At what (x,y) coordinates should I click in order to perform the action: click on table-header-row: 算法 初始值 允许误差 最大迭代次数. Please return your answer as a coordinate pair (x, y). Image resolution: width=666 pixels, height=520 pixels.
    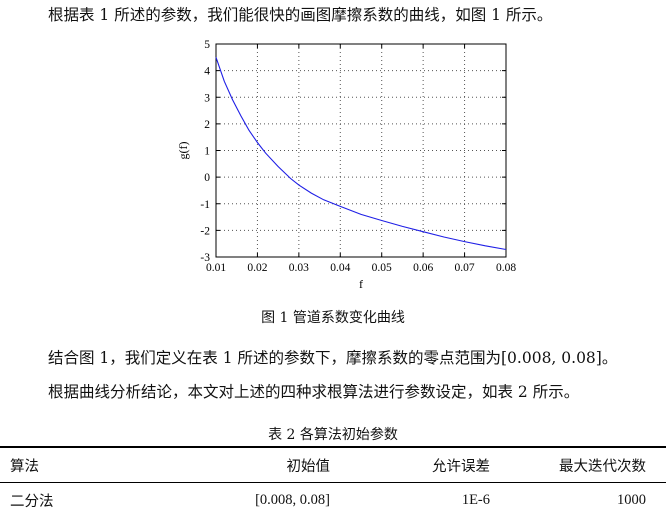
    Looking at the image, I should click on (333, 465).